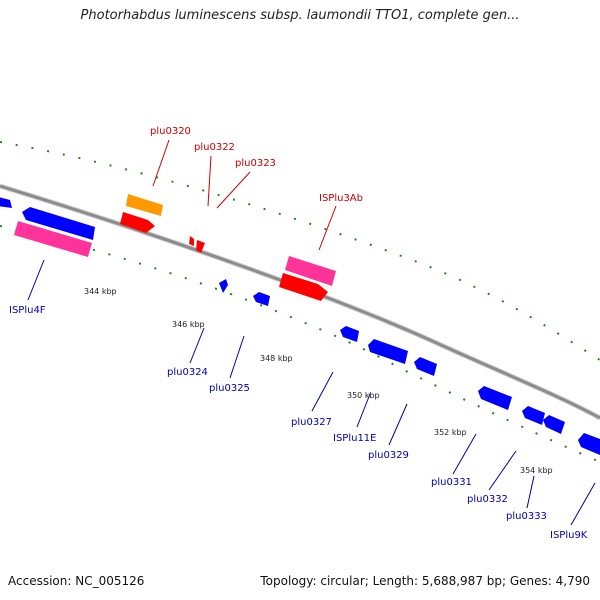 This screenshot has height=600, width=600. I want to click on leader-plu0329, so click(398, 424).